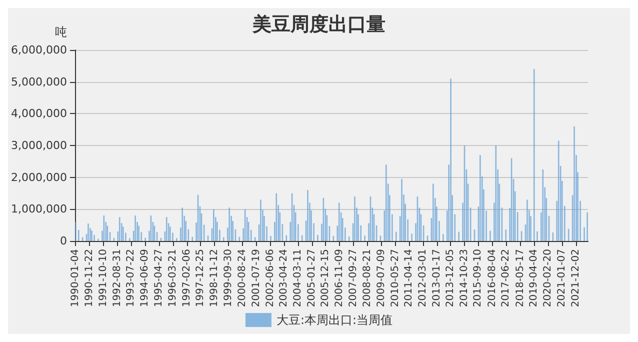 Image resolution: width=638 pixels, height=342 pixels. I want to click on y-tick-label: 6,000,000, so click(39, 50).